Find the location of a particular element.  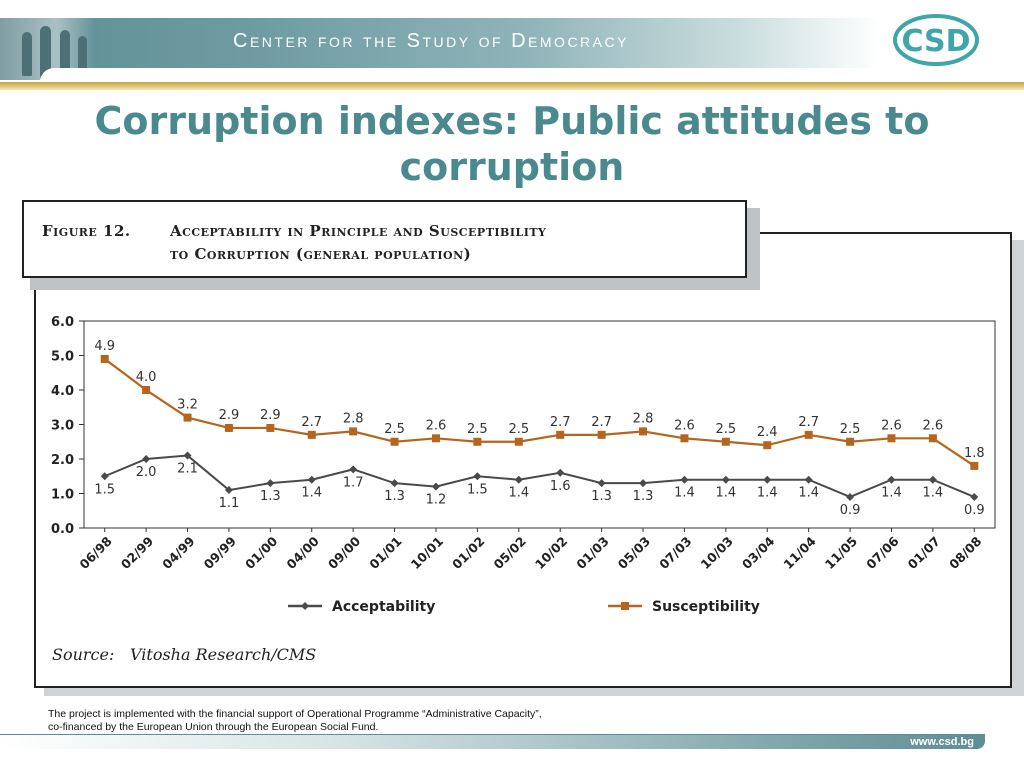

header-banner-curve is located at coordinates (460, 75).